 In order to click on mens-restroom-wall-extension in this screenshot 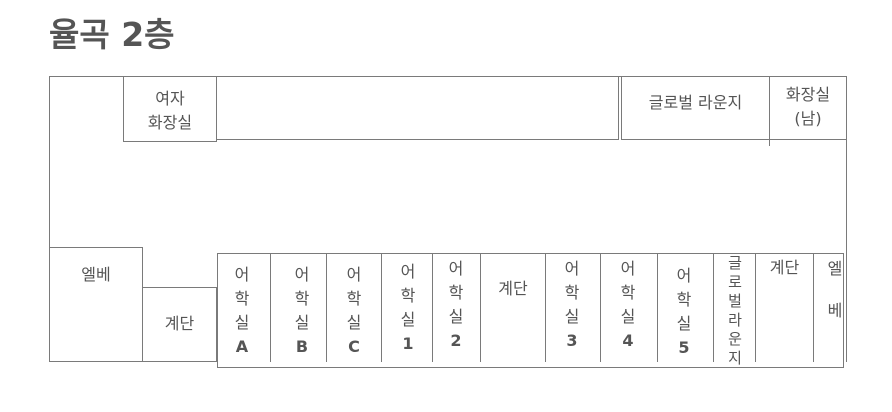, I will do `click(769, 142)`.